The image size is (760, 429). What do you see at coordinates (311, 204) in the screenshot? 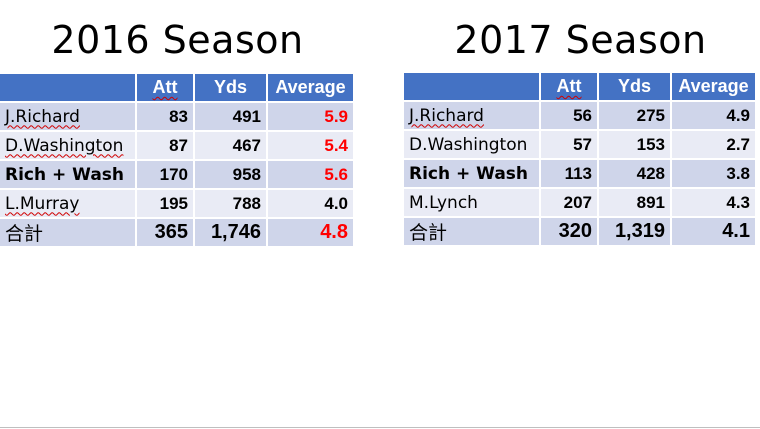
I see `average-value: 4.0` at bounding box center [311, 204].